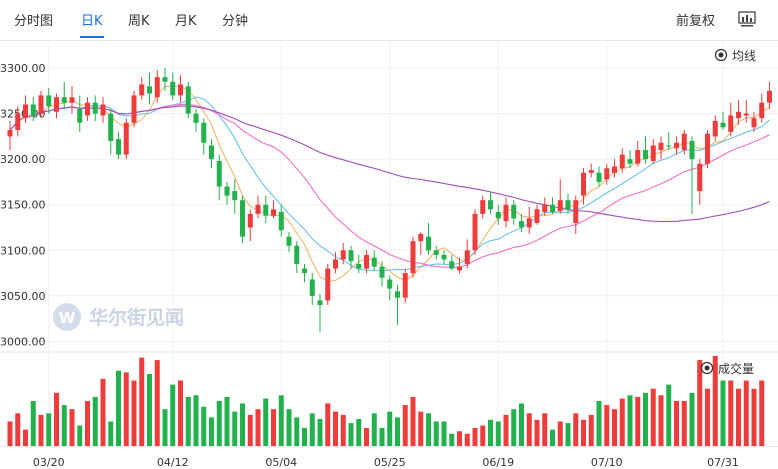  Describe the element at coordinates (118, 317) in the screenshot. I see `watermark: W 华尔街见闻` at that location.